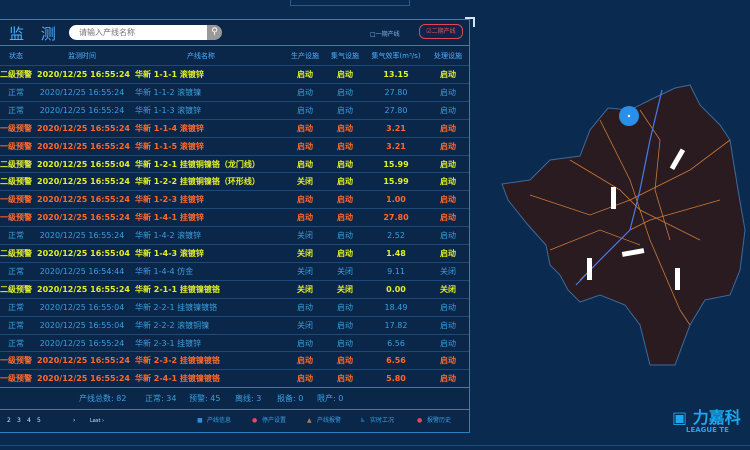 This screenshot has height=450, width=750. Describe the element at coordinates (382, 420) in the screenshot. I see `legend-label: 实时工况` at that location.